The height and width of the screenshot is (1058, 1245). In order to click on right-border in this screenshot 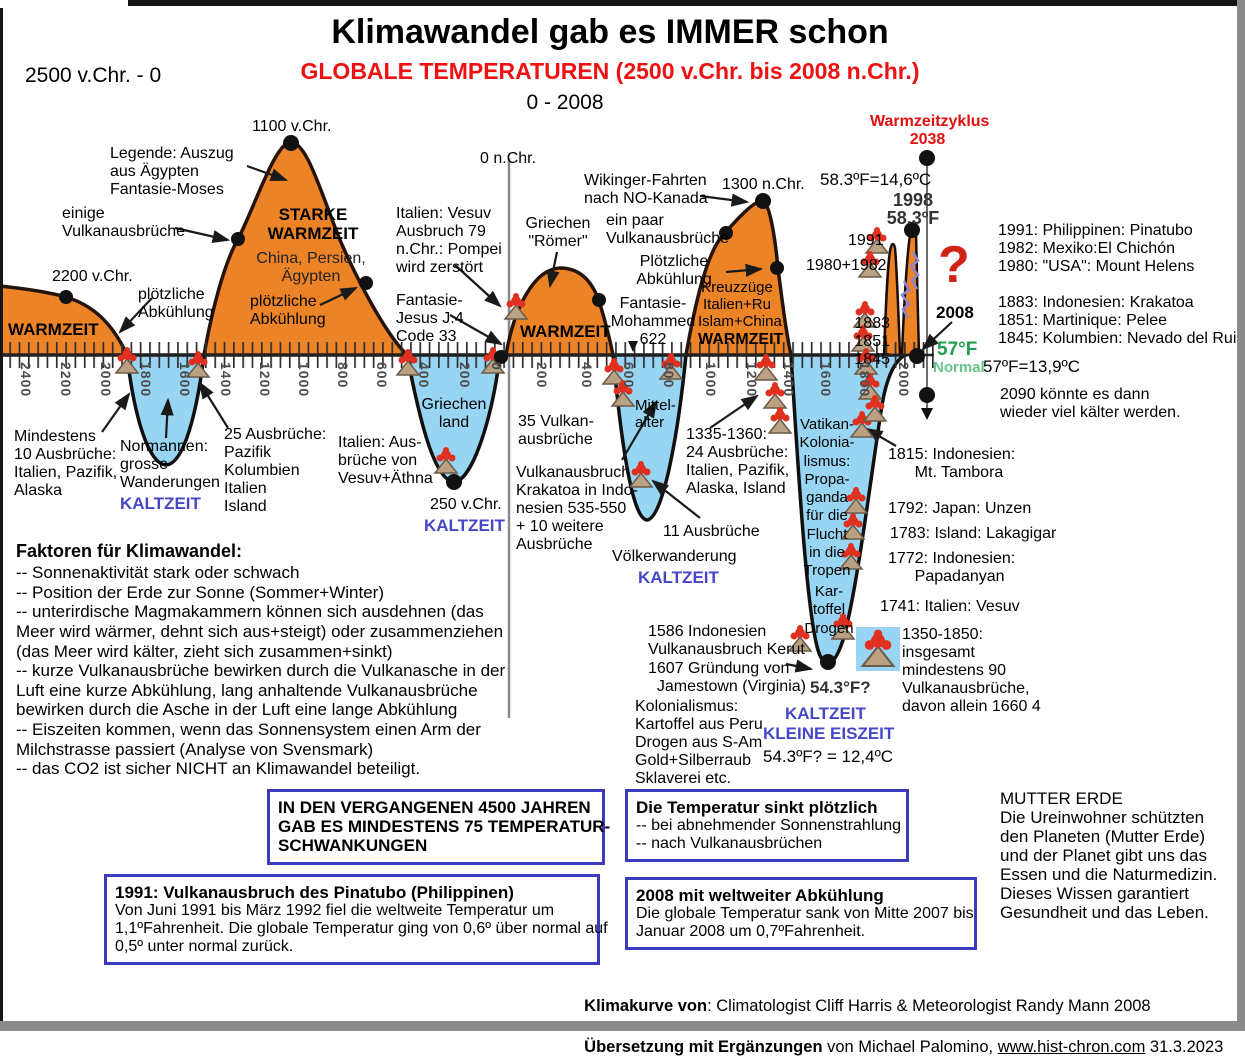, I will do `click(1241, 515)`.